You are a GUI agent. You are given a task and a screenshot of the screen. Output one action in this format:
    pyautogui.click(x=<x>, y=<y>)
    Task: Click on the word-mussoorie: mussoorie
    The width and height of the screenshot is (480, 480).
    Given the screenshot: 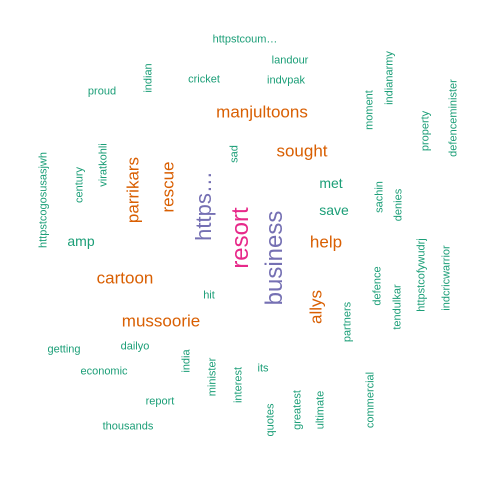 What is the action you would take?
    pyautogui.click(x=161, y=321)
    